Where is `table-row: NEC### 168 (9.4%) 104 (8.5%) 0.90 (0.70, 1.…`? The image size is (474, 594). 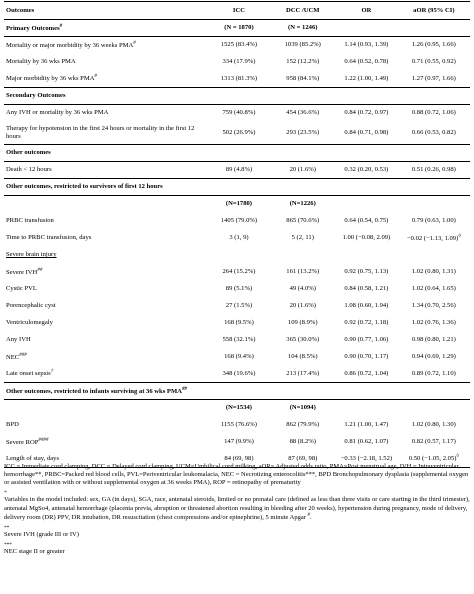
table-row: NEC### 168 (9.4%) 104 (8.5%) 0.90 (0.70, 1.… is located at coordinates (237, 357).